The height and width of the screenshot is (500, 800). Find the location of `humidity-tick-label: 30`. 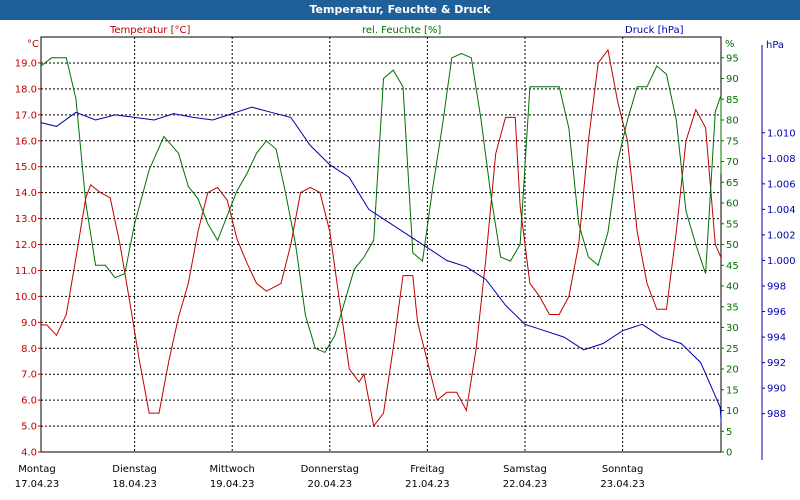

humidity-tick-label: 30 is located at coordinates (732, 328).